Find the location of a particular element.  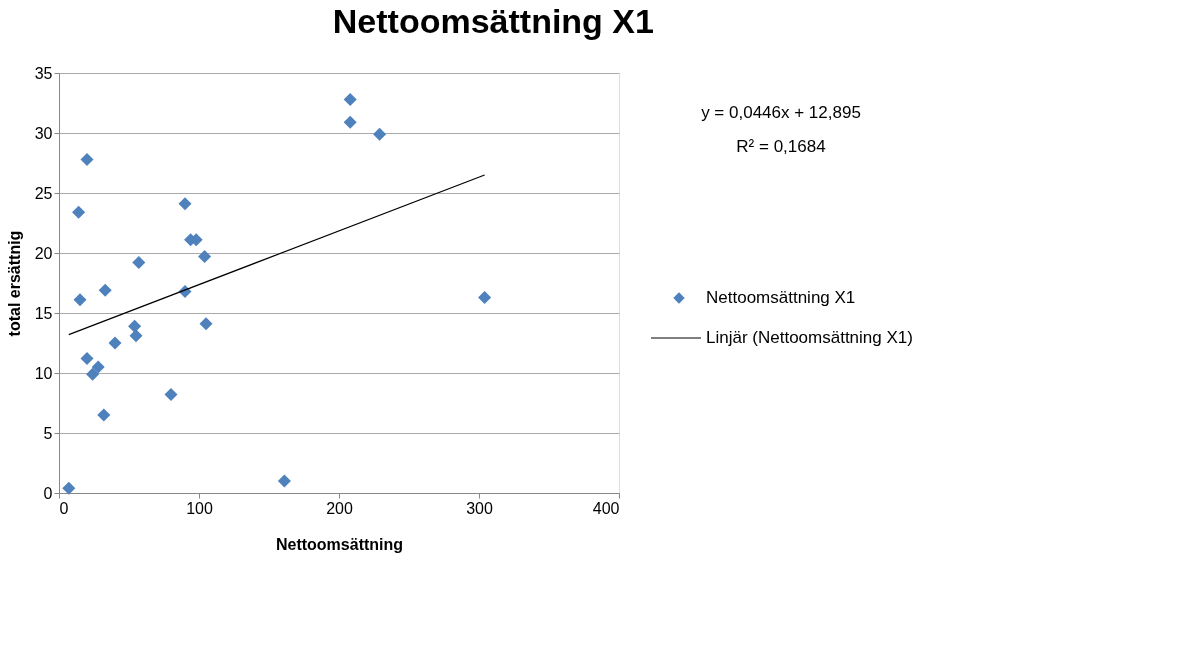

y-axis-title: total ersättnig is located at coordinates (14, 283).